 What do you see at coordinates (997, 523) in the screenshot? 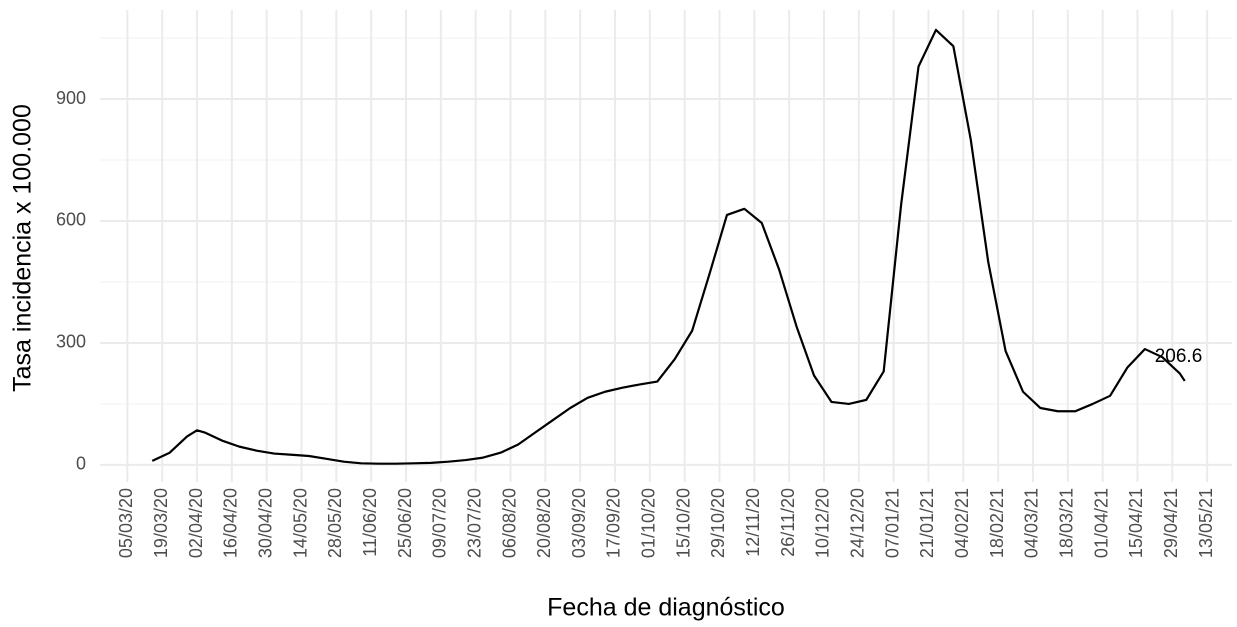
I see `x-tick-label: 18/02/21` at bounding box center [997, 523].